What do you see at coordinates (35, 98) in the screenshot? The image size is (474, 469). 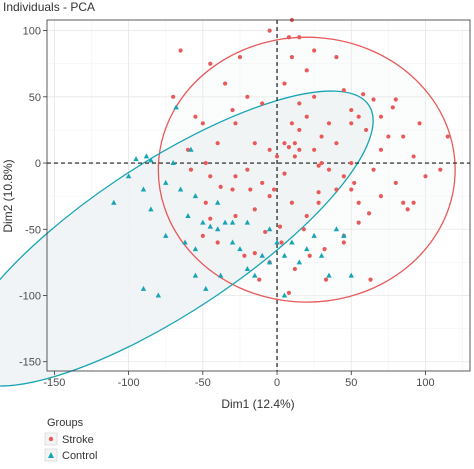 I see `y-tick-label: 50` at bounding box center [35, 98].